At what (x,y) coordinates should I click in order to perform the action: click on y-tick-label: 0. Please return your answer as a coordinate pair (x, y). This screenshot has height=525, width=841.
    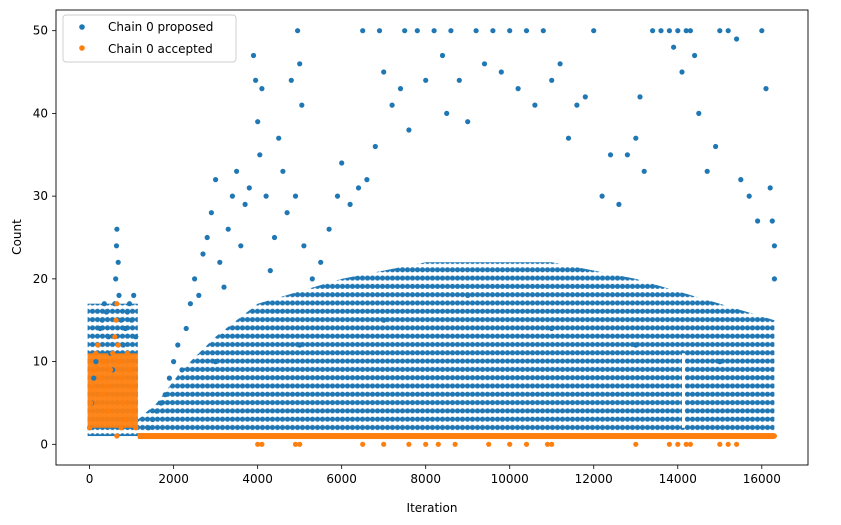
    Looking at the image, I should click on (44, 444).